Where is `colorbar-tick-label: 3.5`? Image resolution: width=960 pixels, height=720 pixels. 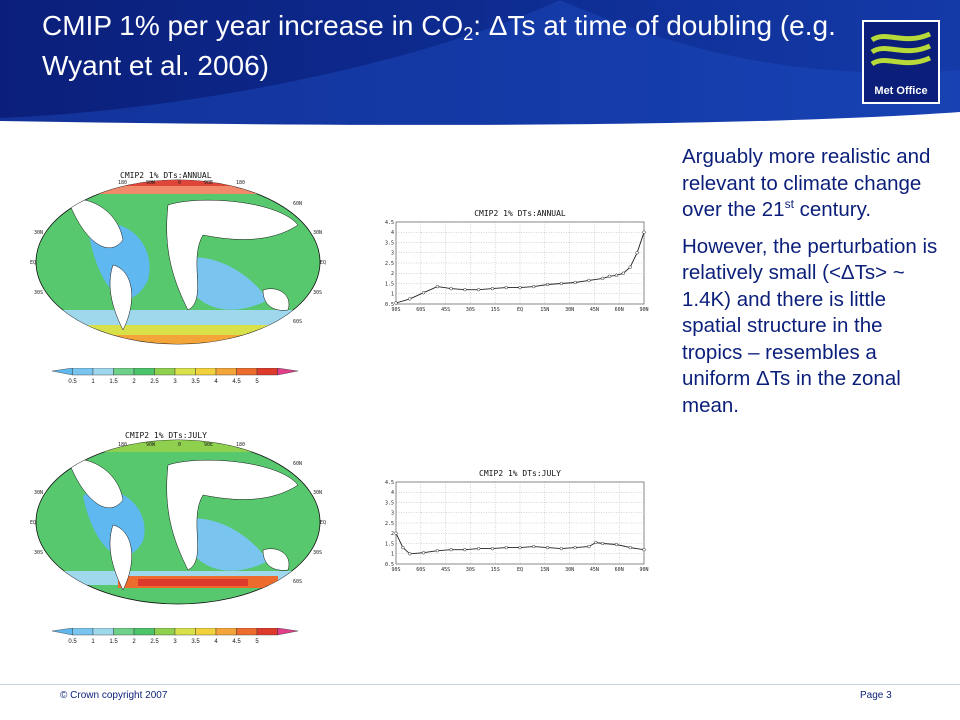 colorbar-tick-label: 3.5 is located at coordinates (195, 382).